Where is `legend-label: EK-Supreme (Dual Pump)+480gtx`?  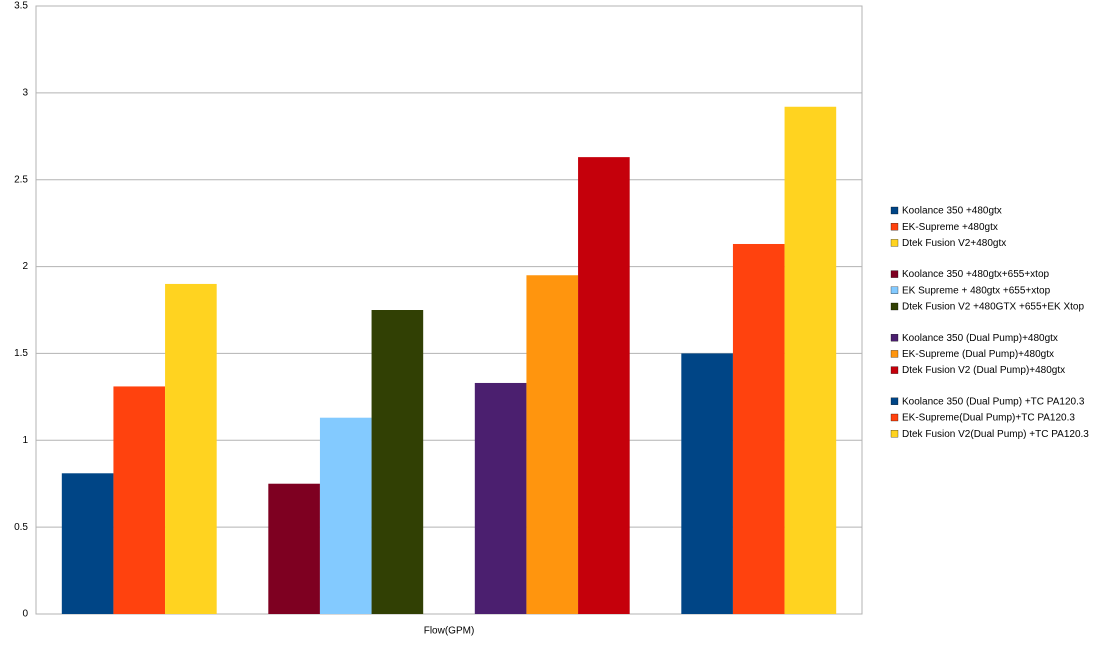 legend-label: EK-Supreme (Dual Pump)+480gtx is located at coordinates (978, 354).